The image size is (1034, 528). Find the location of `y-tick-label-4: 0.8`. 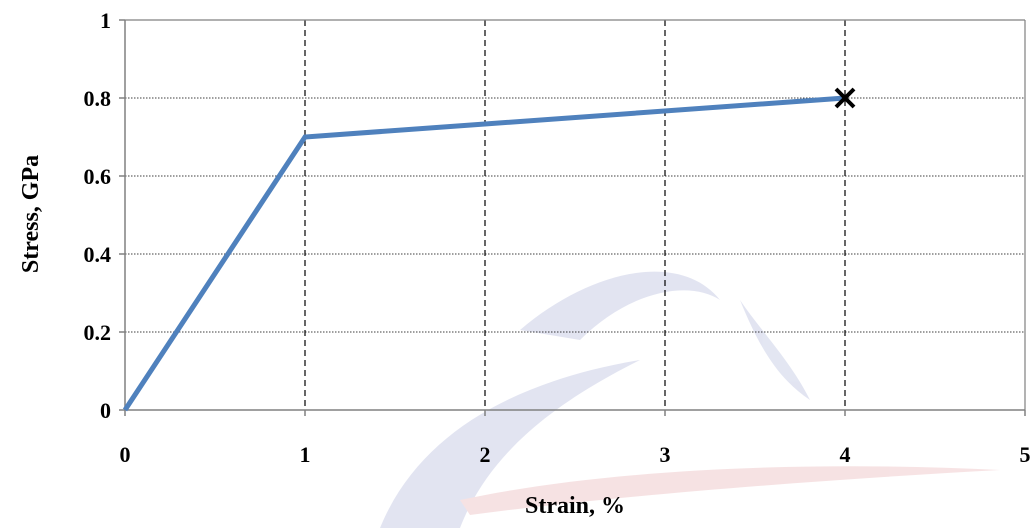

y-tick-label-4: 0.8 is located at coordinates (98, 98).